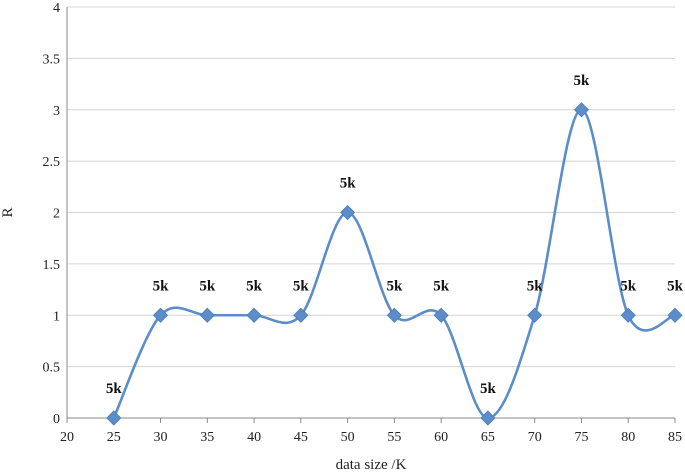 This screenshot has height=472, width=685. I want to click on x-tick-label: 70, so click(535, 437).